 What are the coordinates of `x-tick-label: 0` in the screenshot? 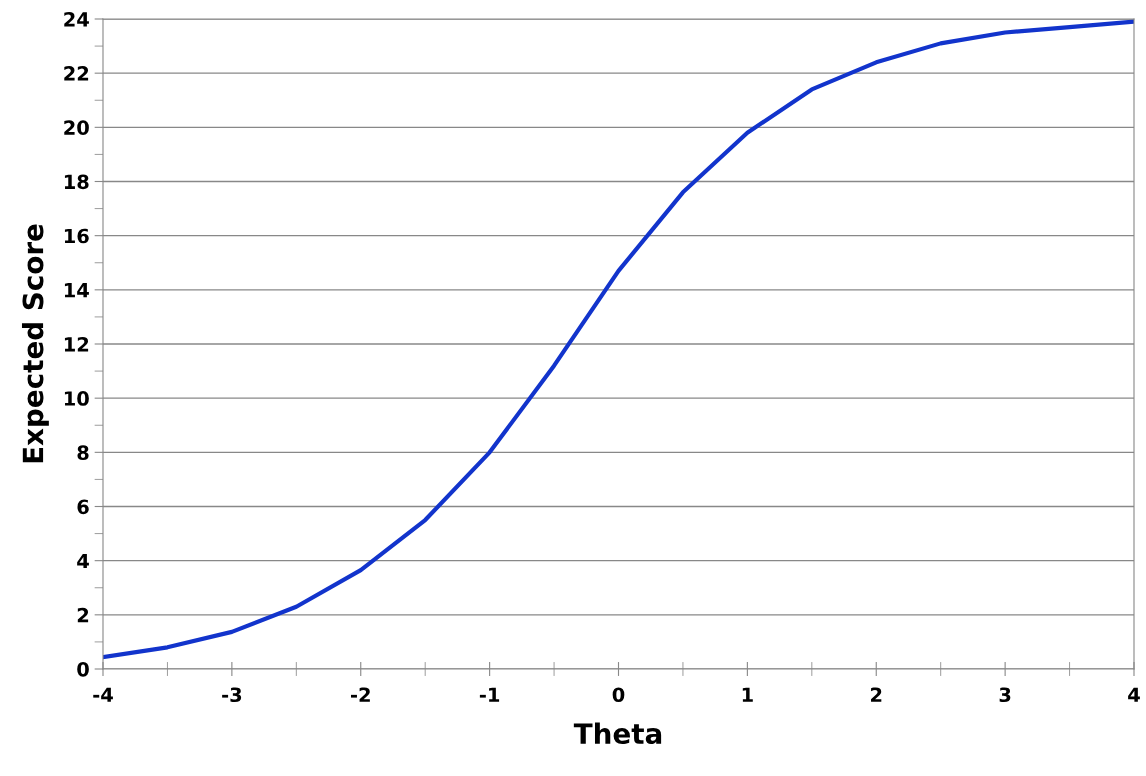 It's located at (618, 695).